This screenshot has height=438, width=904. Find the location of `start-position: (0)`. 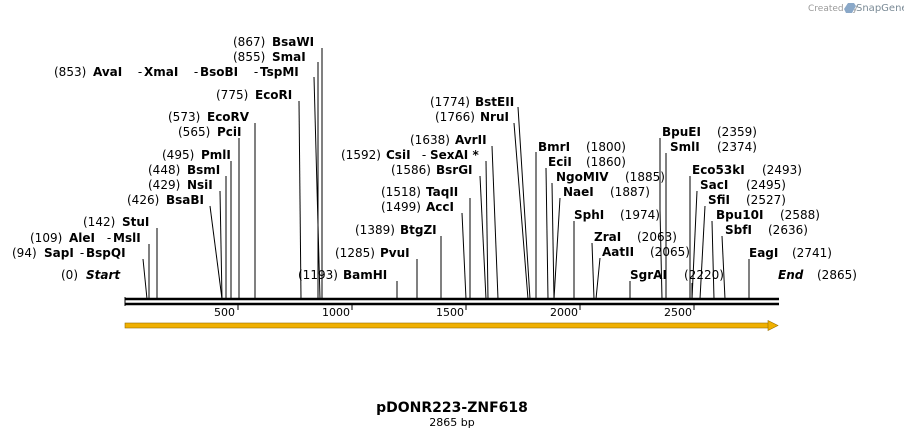

start-position: (0) is located at coordinates (69, 275).